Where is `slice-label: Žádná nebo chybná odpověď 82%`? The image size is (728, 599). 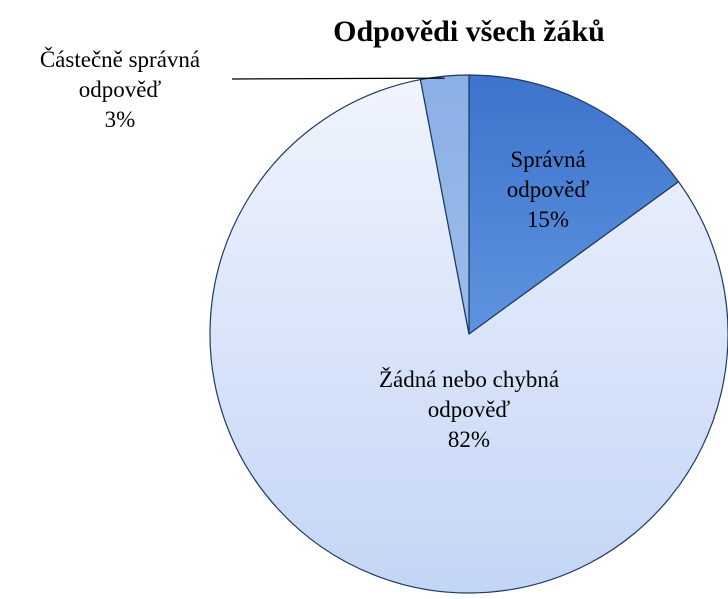 slice-label: Žádná nebo chybná odpověď 82% is located at coordinates (469, 410).